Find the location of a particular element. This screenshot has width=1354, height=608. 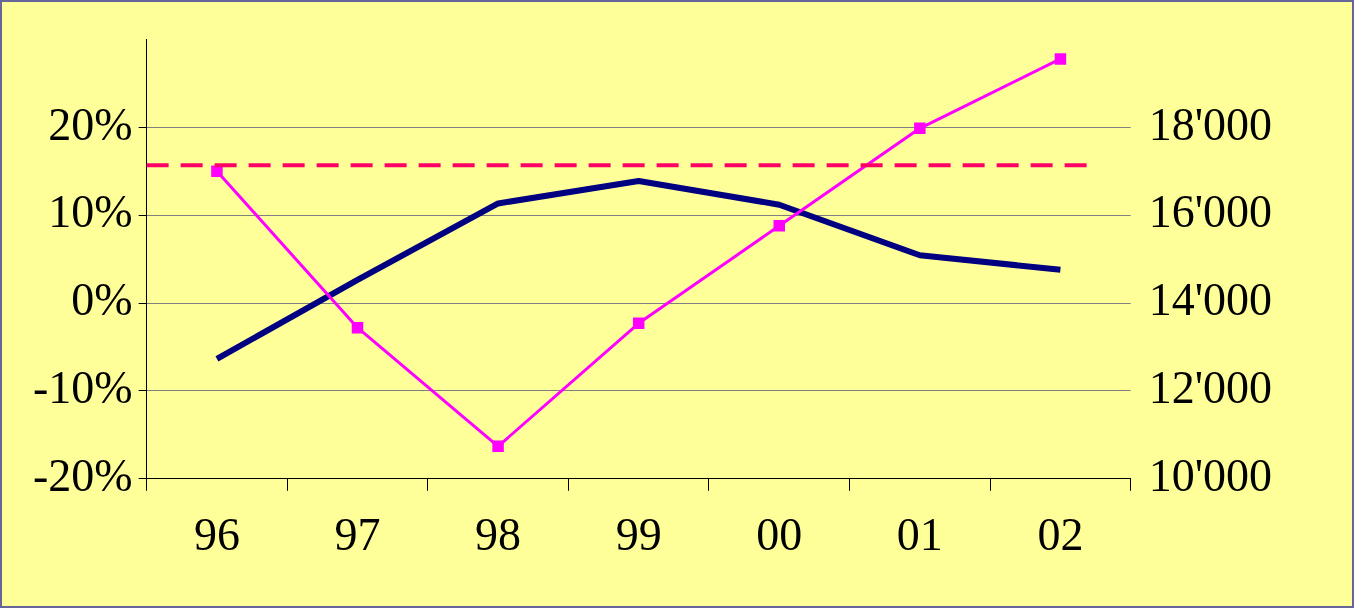

y2-tick-label: 10'000 is located at coordinates (1210, 475).